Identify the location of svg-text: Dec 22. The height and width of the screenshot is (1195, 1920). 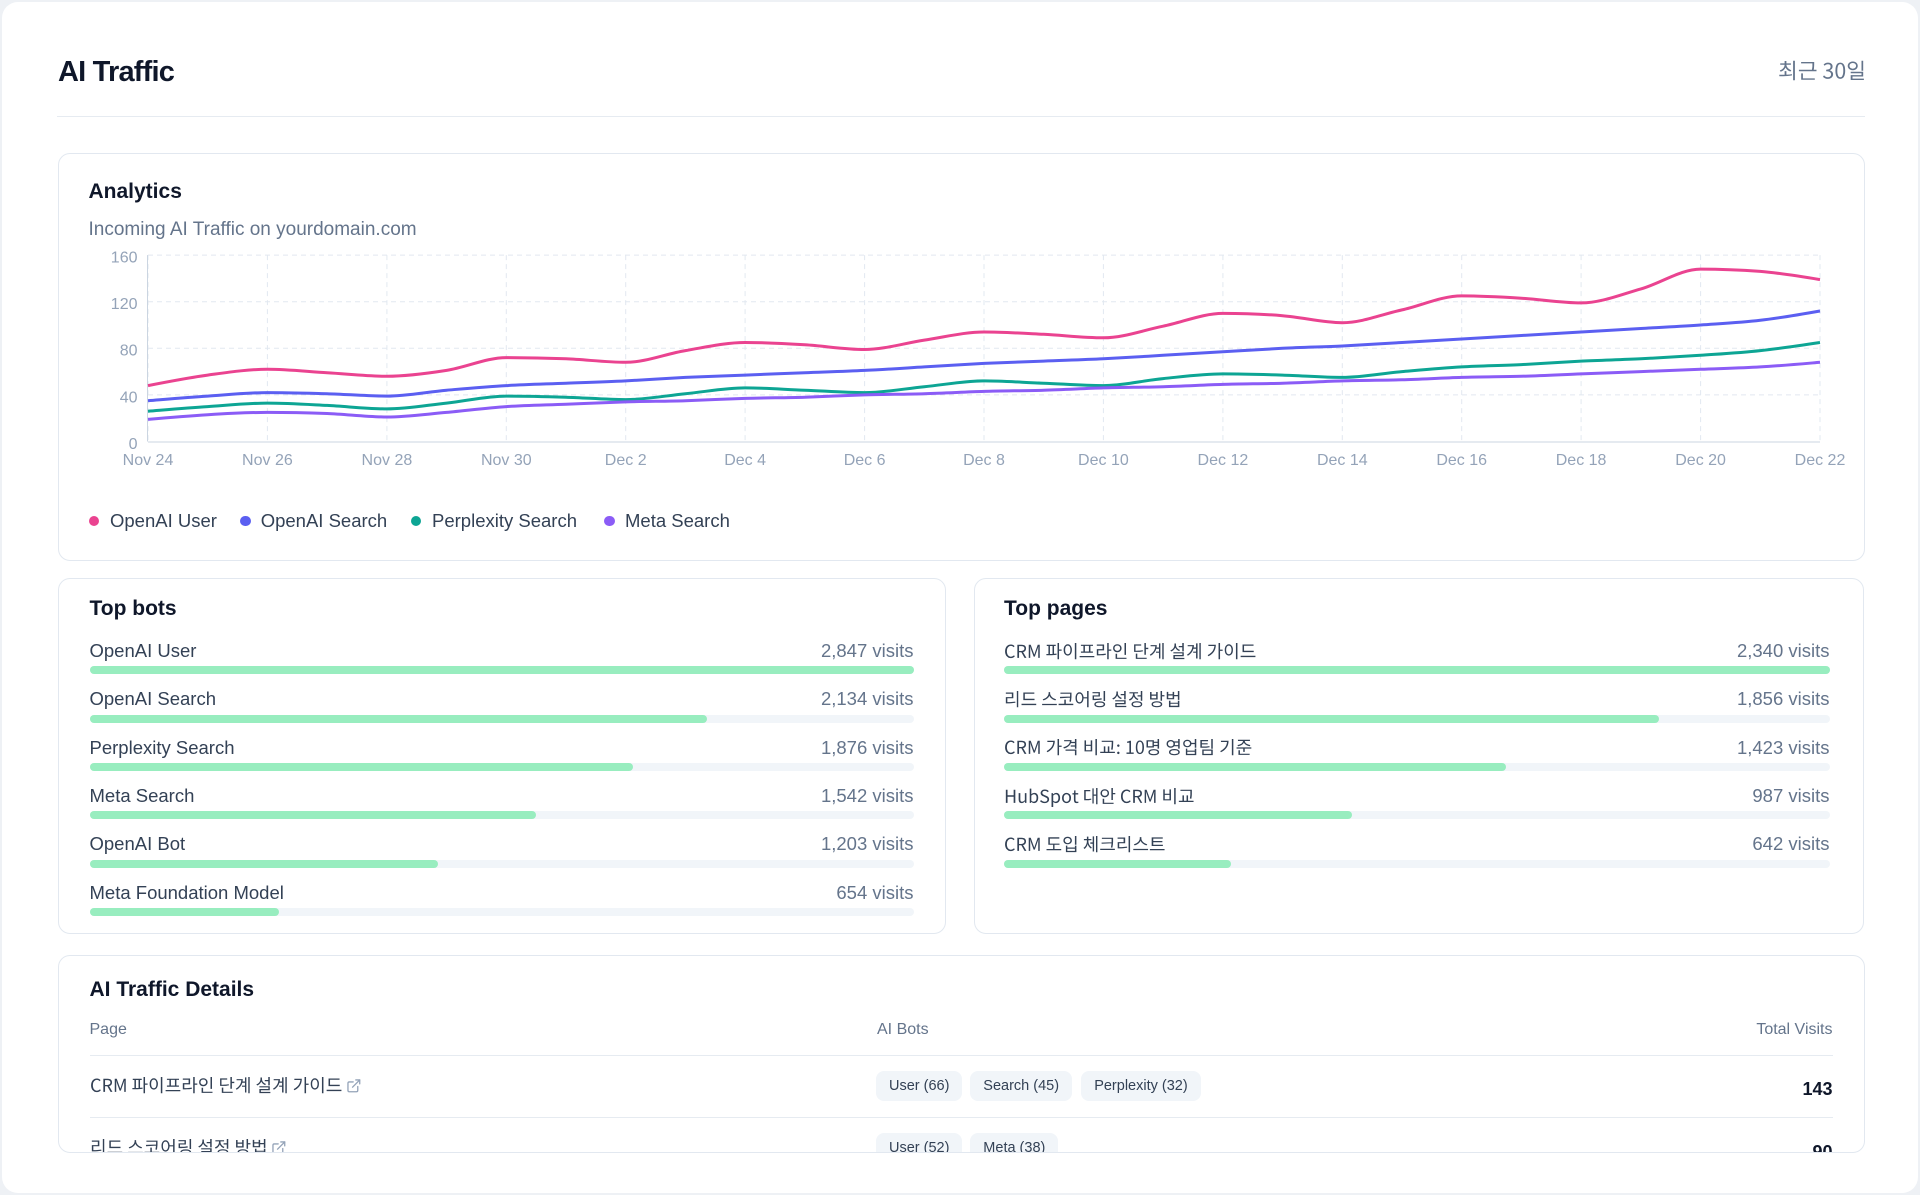
(1820, 460).